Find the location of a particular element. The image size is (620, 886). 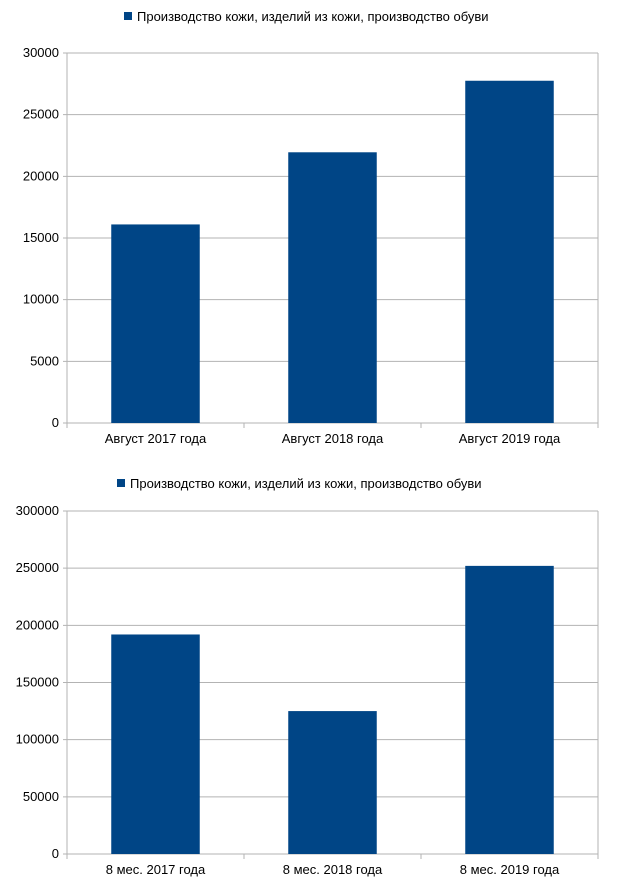

x-tick-label: 8 мес. 2017 года is located at coordinates (156, 869).